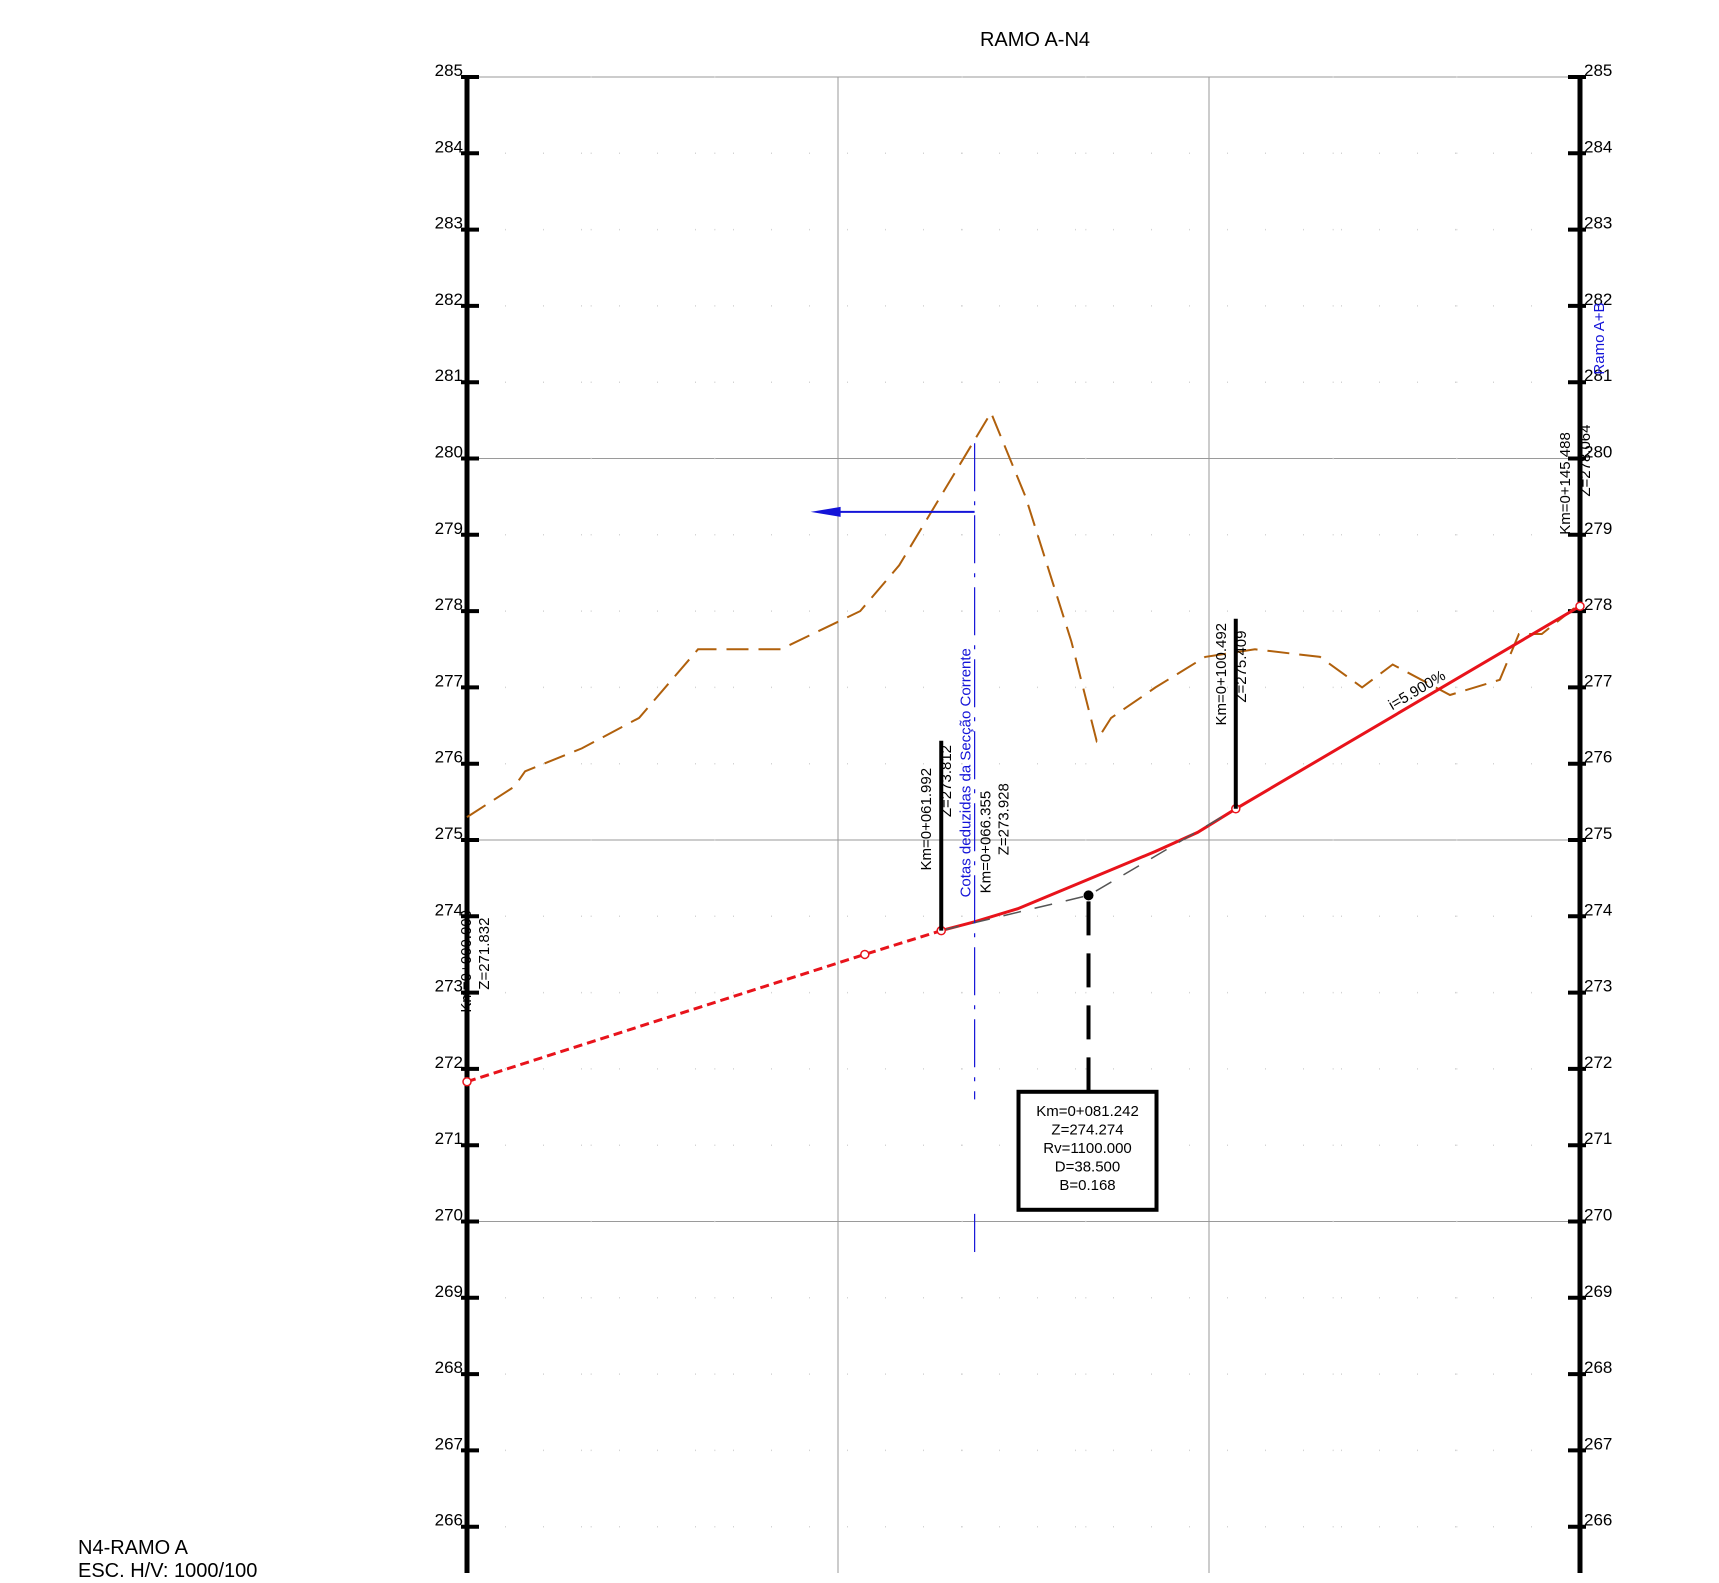  I want to click on pvi-box, so click(1087, 1150).